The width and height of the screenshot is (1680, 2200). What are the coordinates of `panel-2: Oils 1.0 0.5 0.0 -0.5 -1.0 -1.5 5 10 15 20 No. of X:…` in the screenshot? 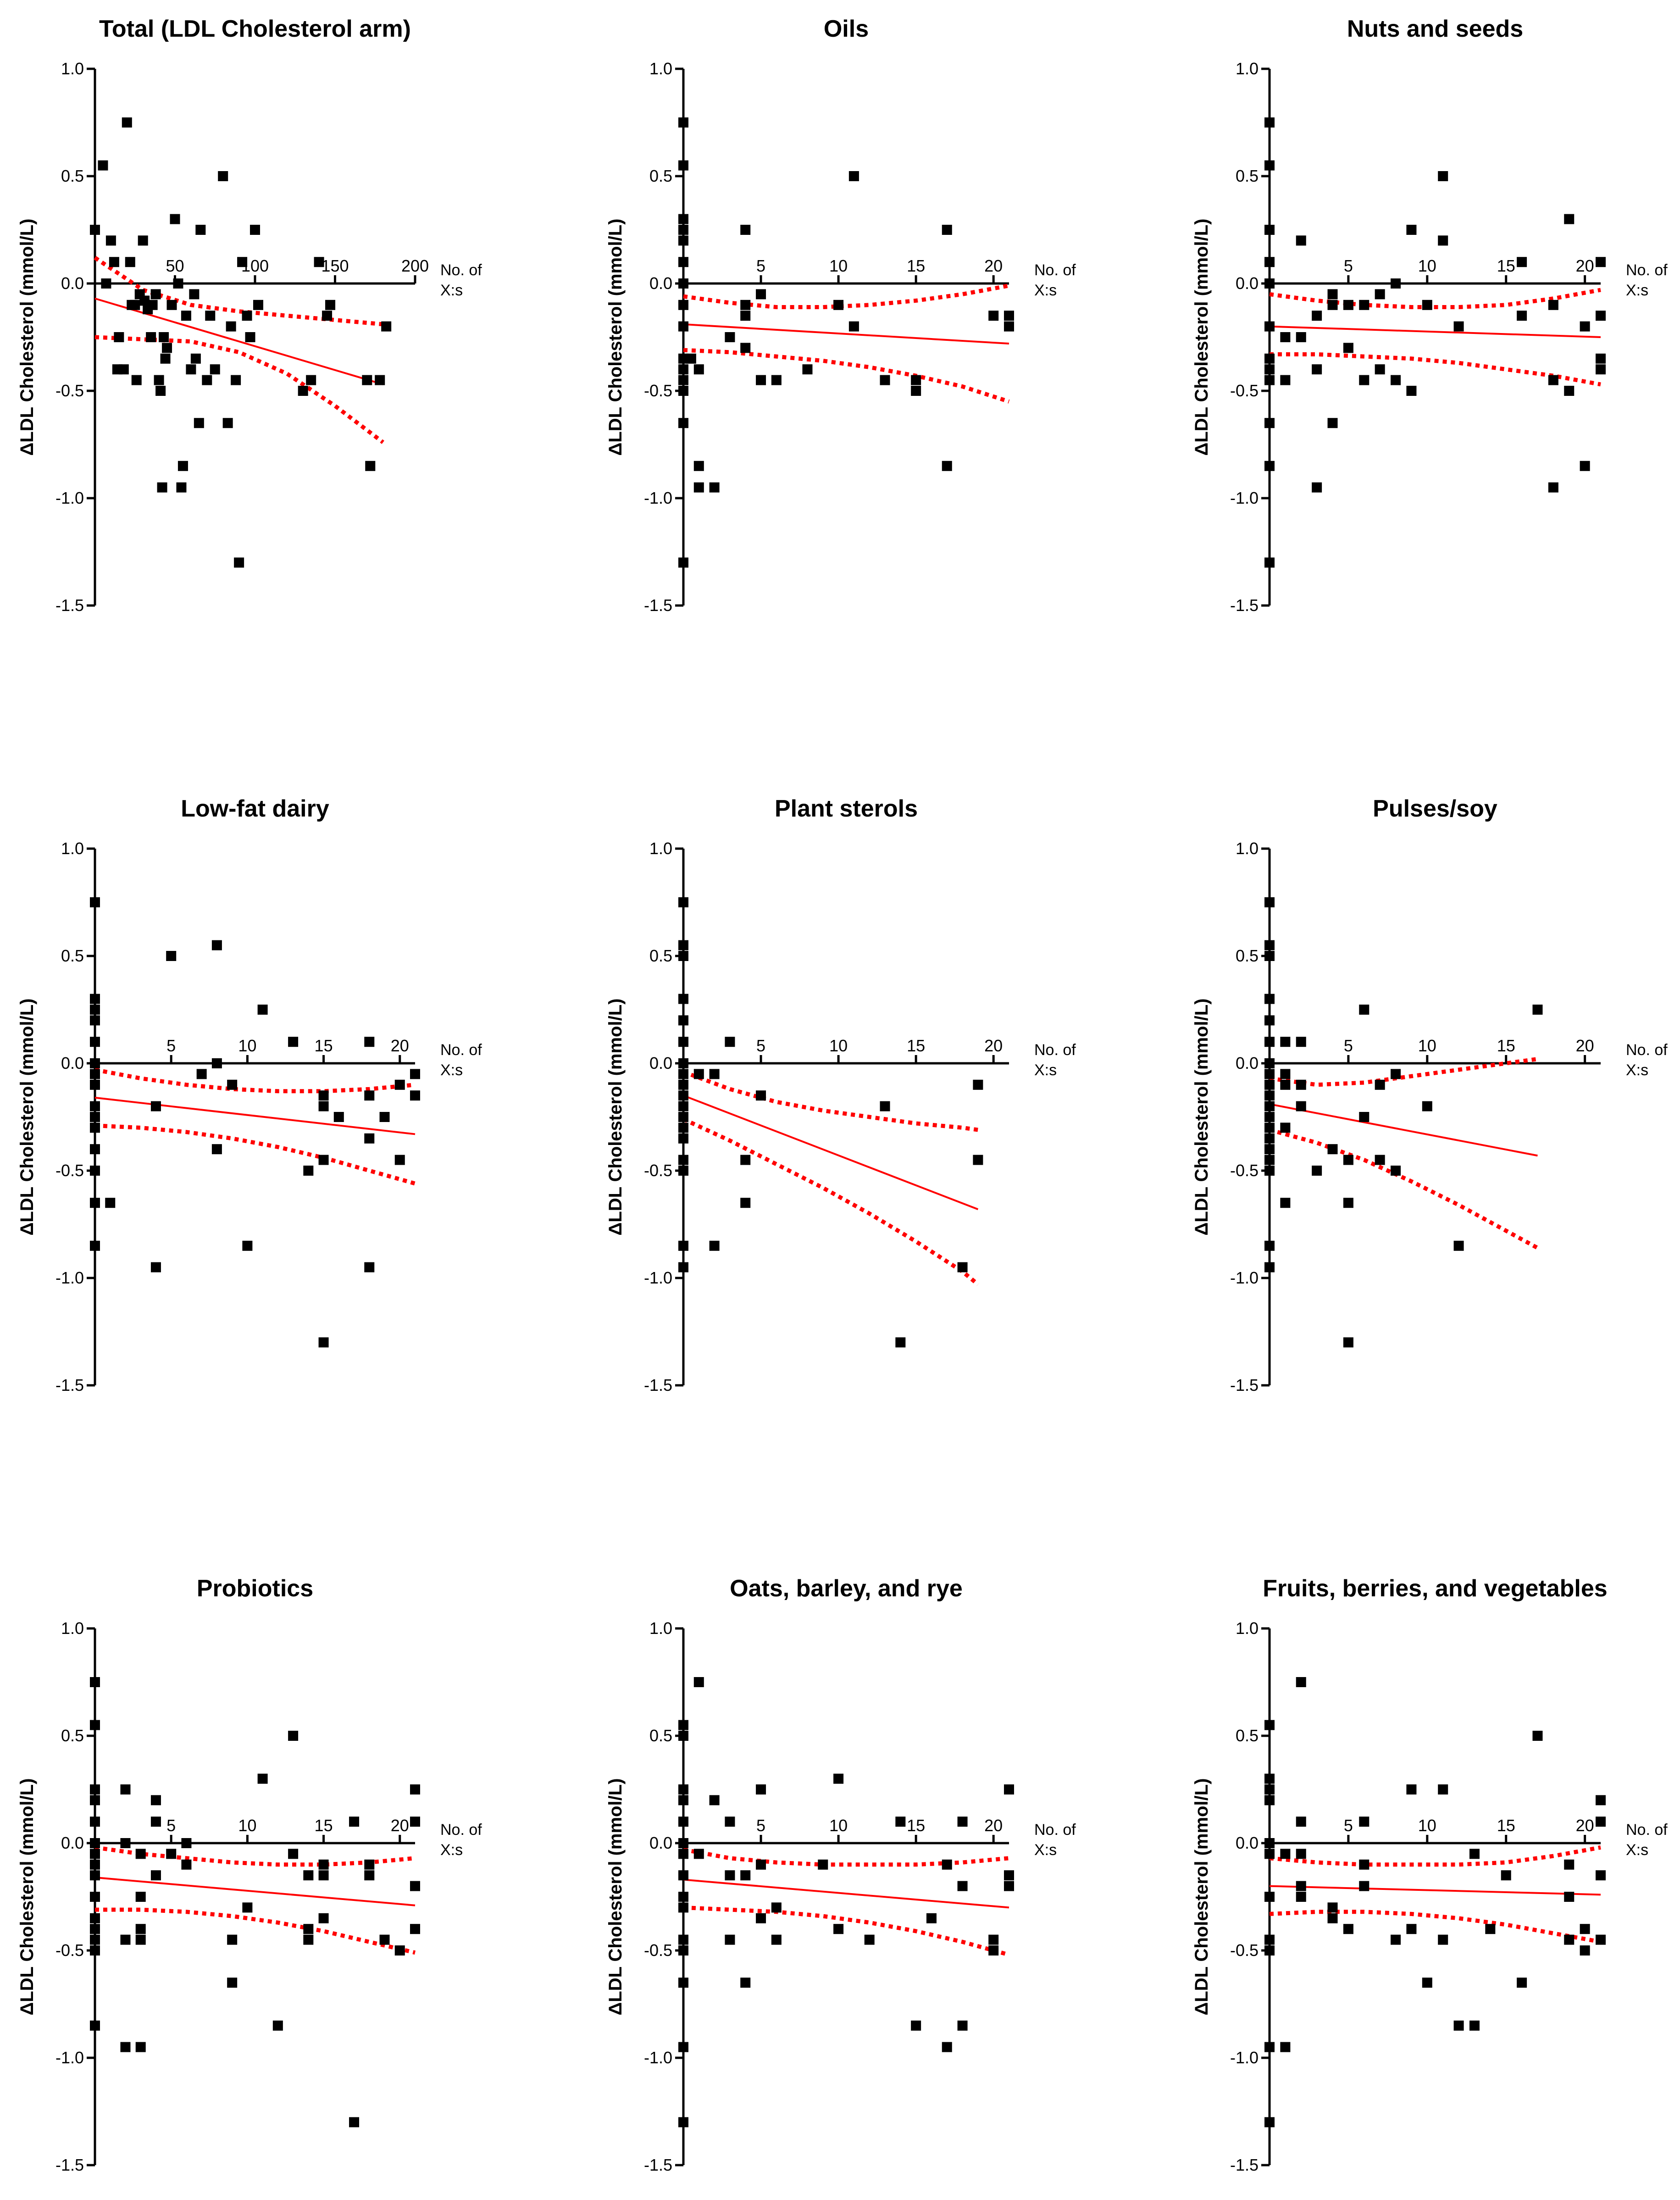 It's located at (841, 316).